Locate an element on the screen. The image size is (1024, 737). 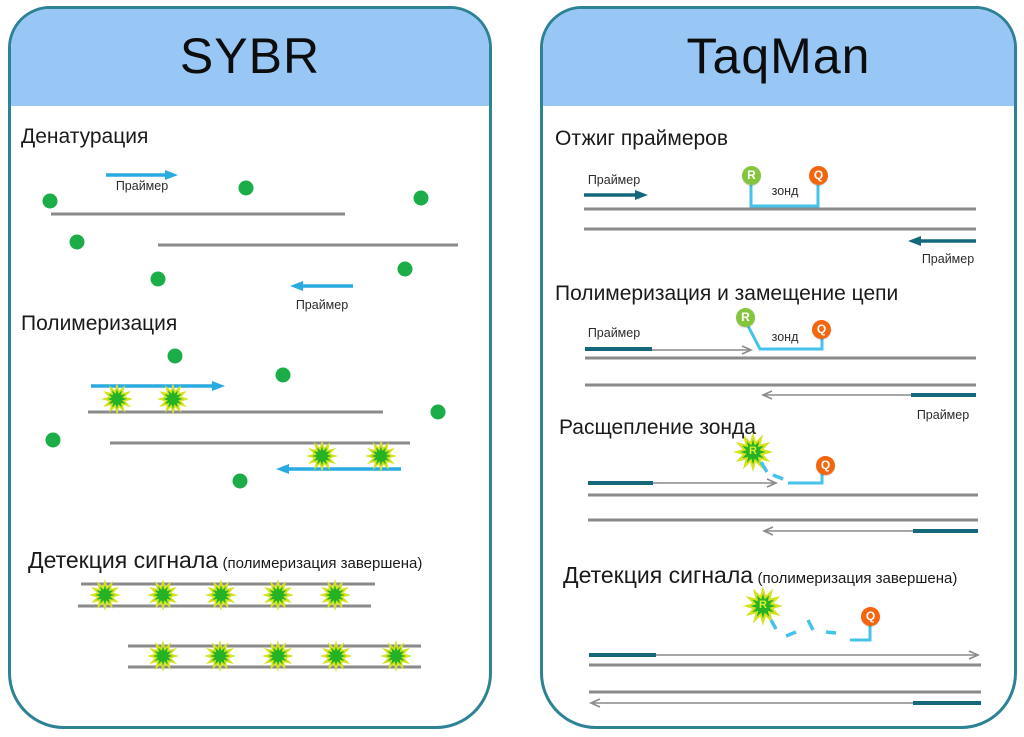
completed-strand-arrow-reverse is located at coordinates (751, 703).